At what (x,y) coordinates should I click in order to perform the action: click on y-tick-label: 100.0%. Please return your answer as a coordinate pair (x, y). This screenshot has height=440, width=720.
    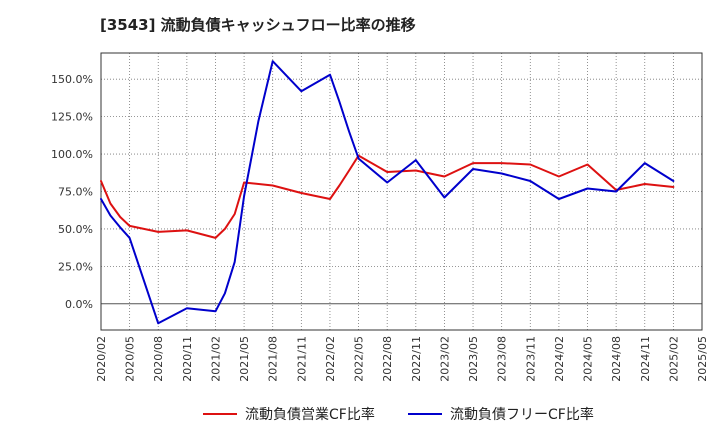
    Looking at the image, I should click on (72, 154).